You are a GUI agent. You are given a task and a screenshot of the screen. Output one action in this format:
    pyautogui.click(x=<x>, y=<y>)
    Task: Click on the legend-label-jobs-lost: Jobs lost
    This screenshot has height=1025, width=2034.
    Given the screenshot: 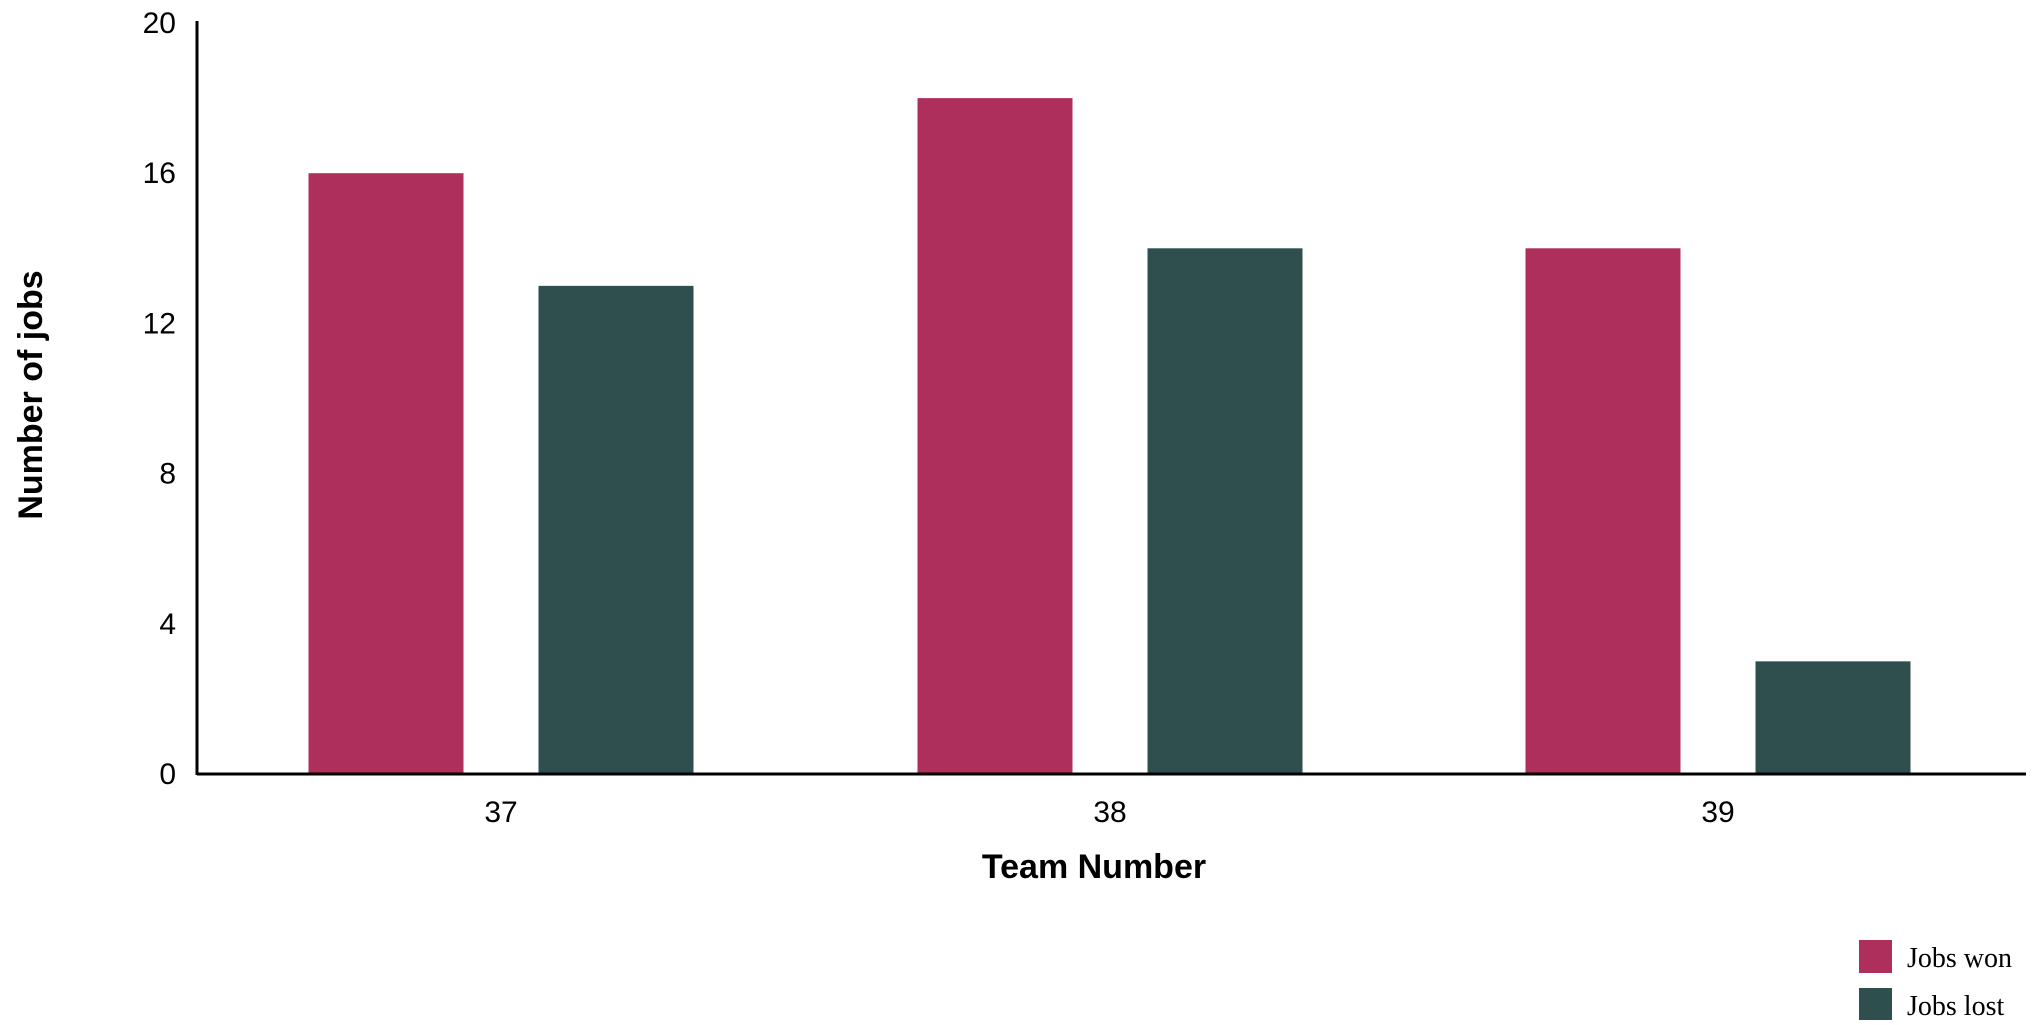 What is the action you would take?
    pyautogui.click(x=1955, y=1005)
    